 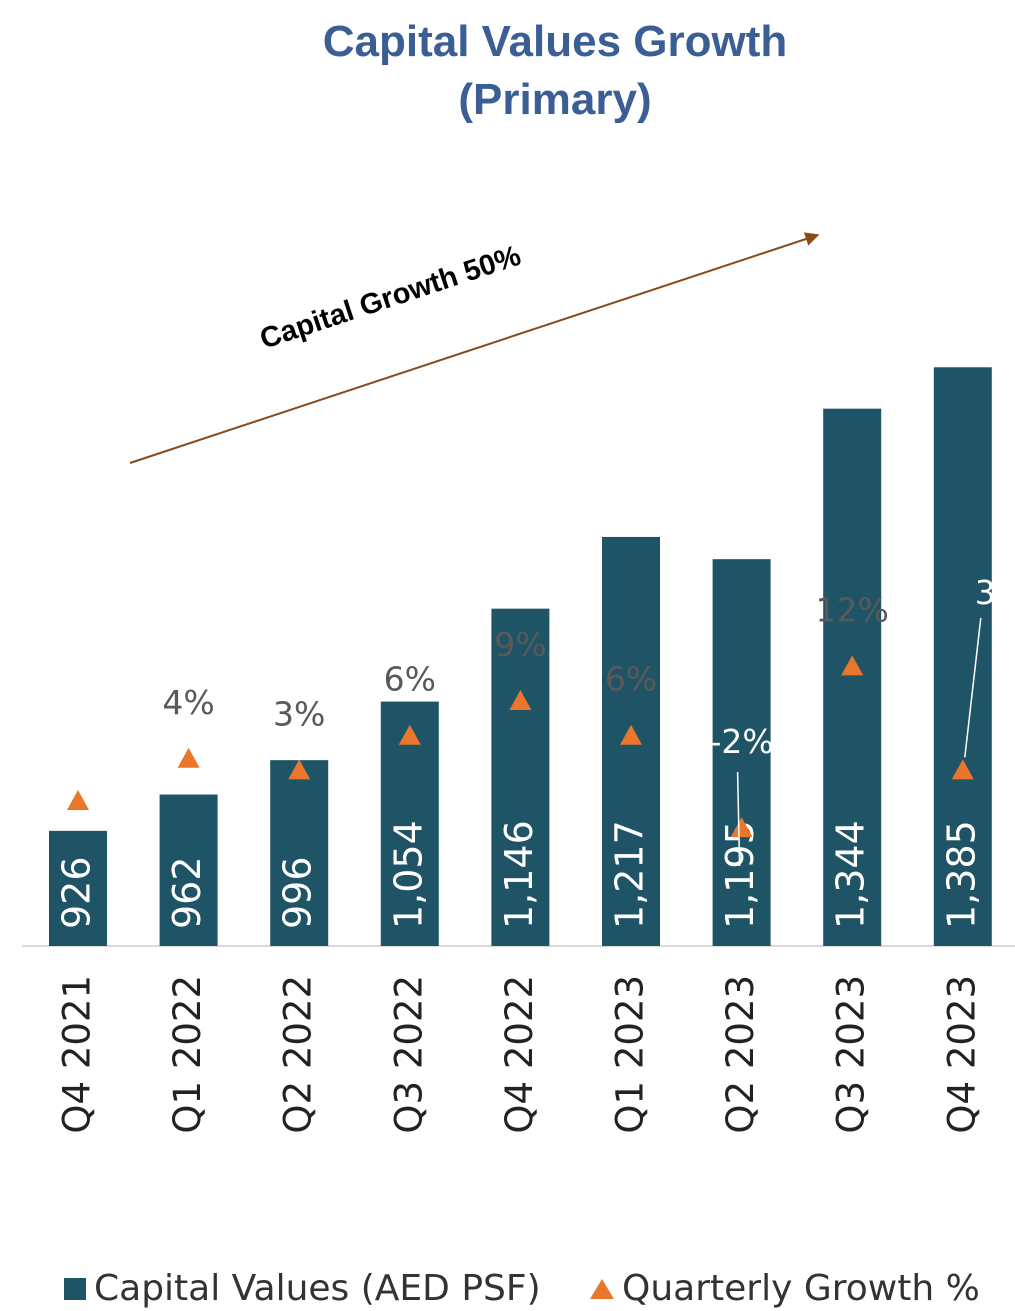 I want to click on x-tick-label: Q4 2023, so click(x=961, y=1054).